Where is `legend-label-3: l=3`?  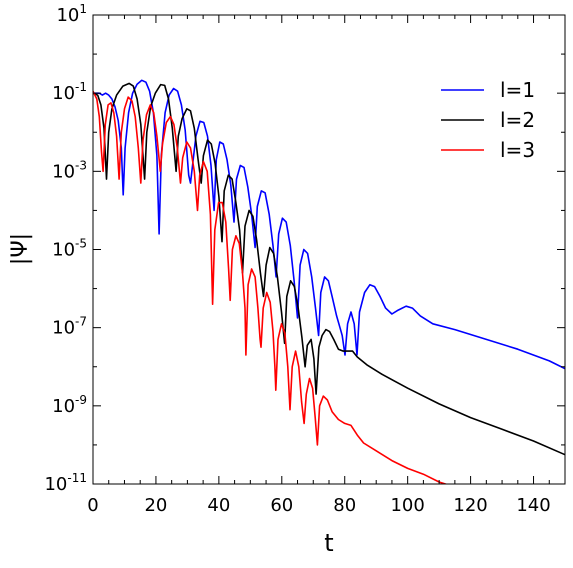 legend-label-3: l=3 is located at coordinates (517, 150).